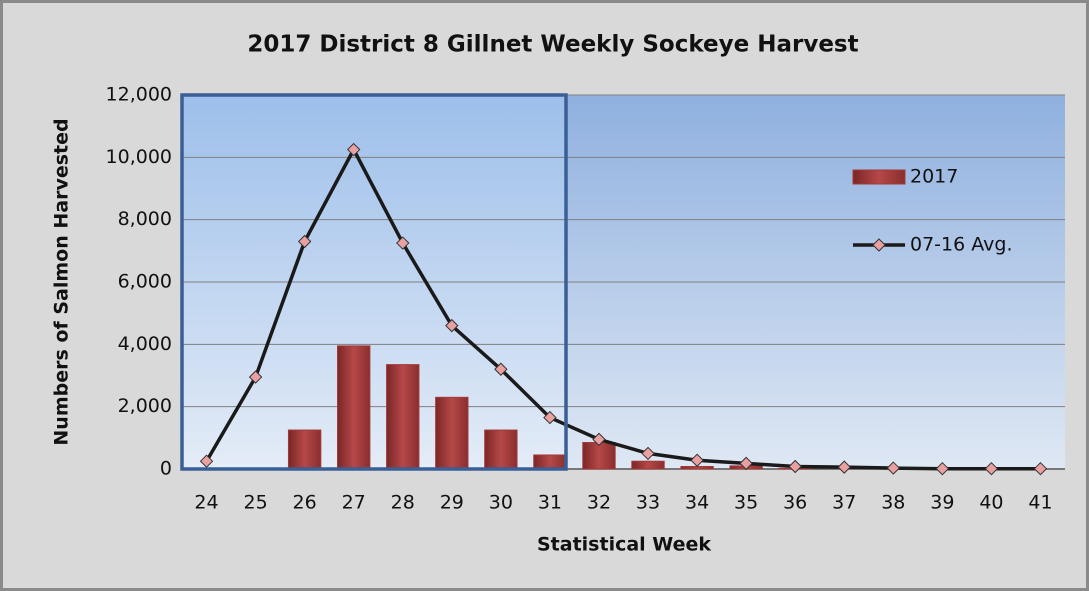  I want to click on x-axis-title: Statistical Week, so click(624, 545).